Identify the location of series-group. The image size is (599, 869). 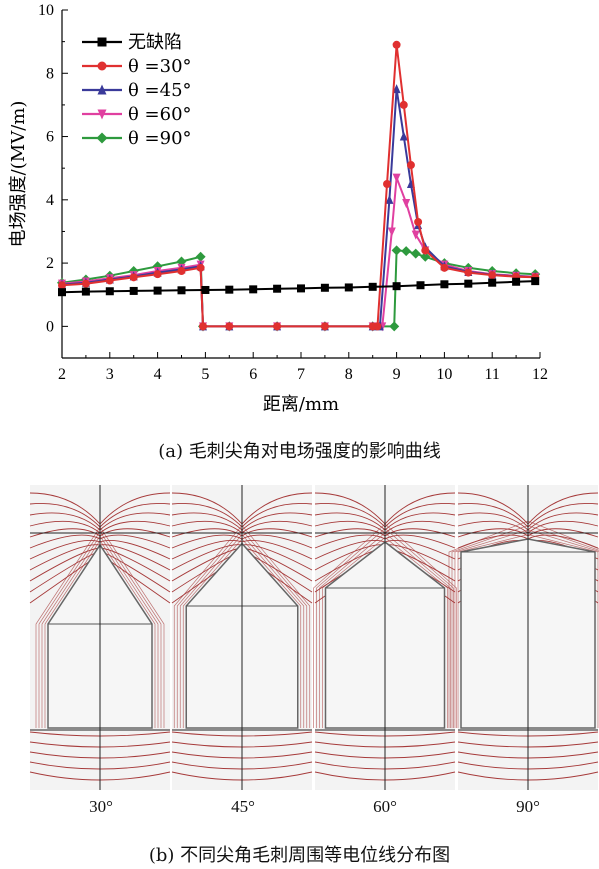
(299, 287).